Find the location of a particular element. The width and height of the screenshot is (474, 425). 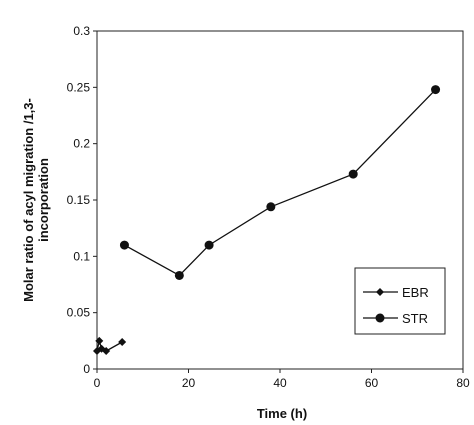

y-axis: 0 0.05 0.1 0.15 0.2 0.25 0.3 is located at coordinates (82, 200).